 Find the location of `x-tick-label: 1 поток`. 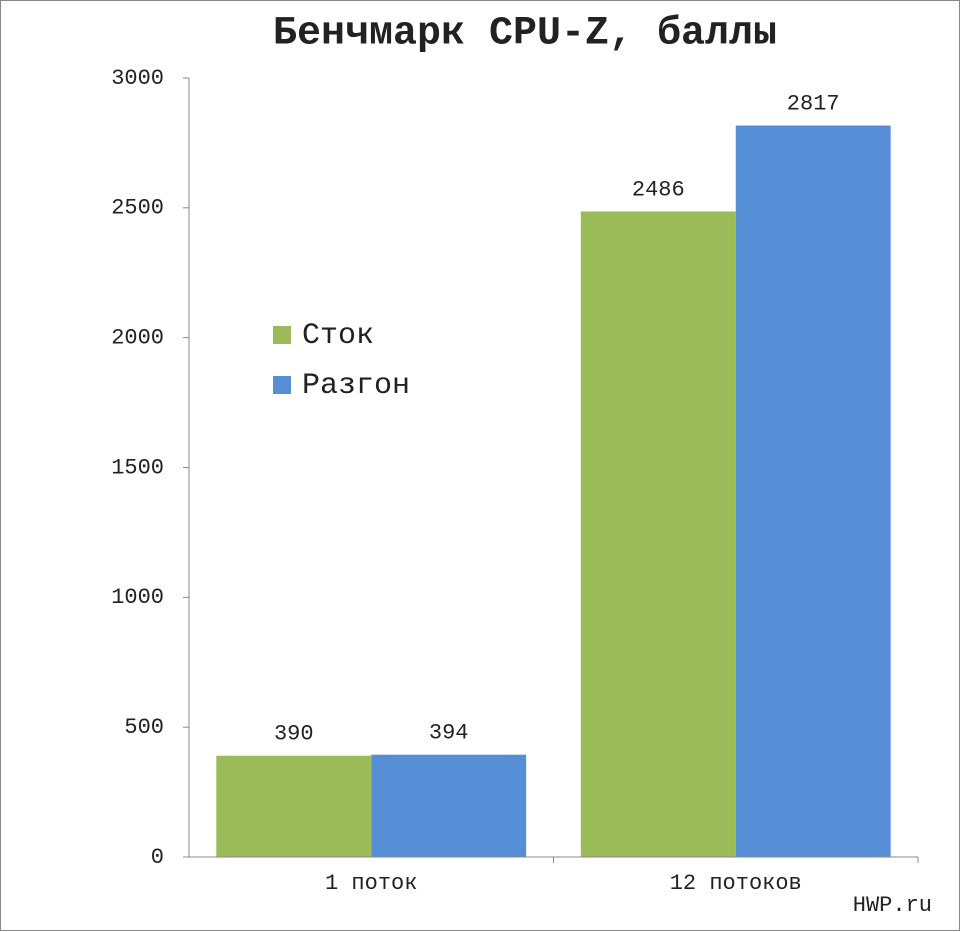

x-tick-label: 1 поток is located at coordinates (371, 883).